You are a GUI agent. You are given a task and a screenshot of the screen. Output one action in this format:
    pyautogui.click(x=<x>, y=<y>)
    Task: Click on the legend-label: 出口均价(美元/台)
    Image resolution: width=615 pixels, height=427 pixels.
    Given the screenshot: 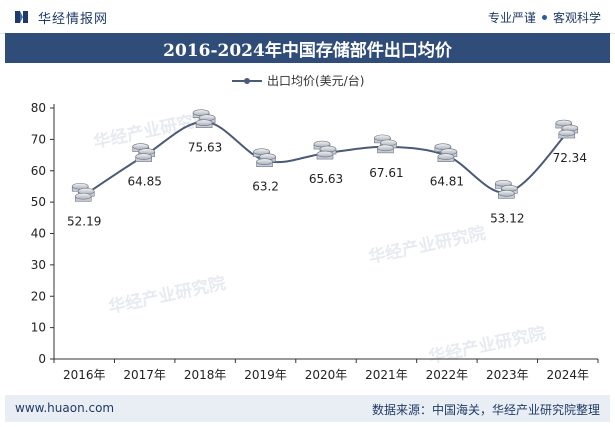 What is the action you would take?
    pyautogui.click(x=315, y=80)
    